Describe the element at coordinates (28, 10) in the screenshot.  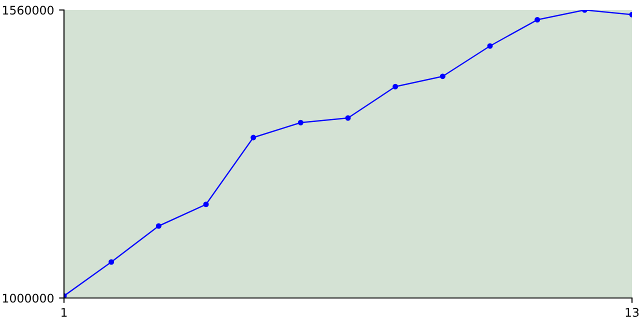
I see `y-tick-label: 1560000` at that location.